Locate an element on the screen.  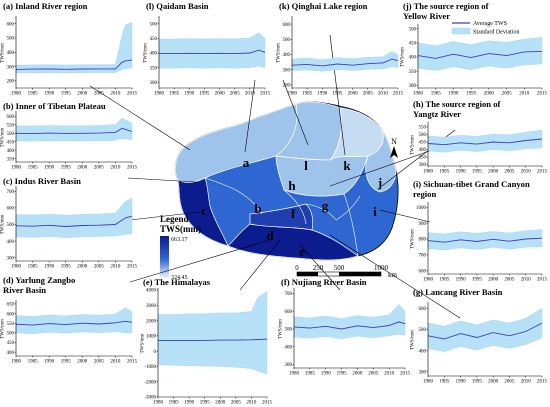
avg-line-l is located at coordinates (212, 52).